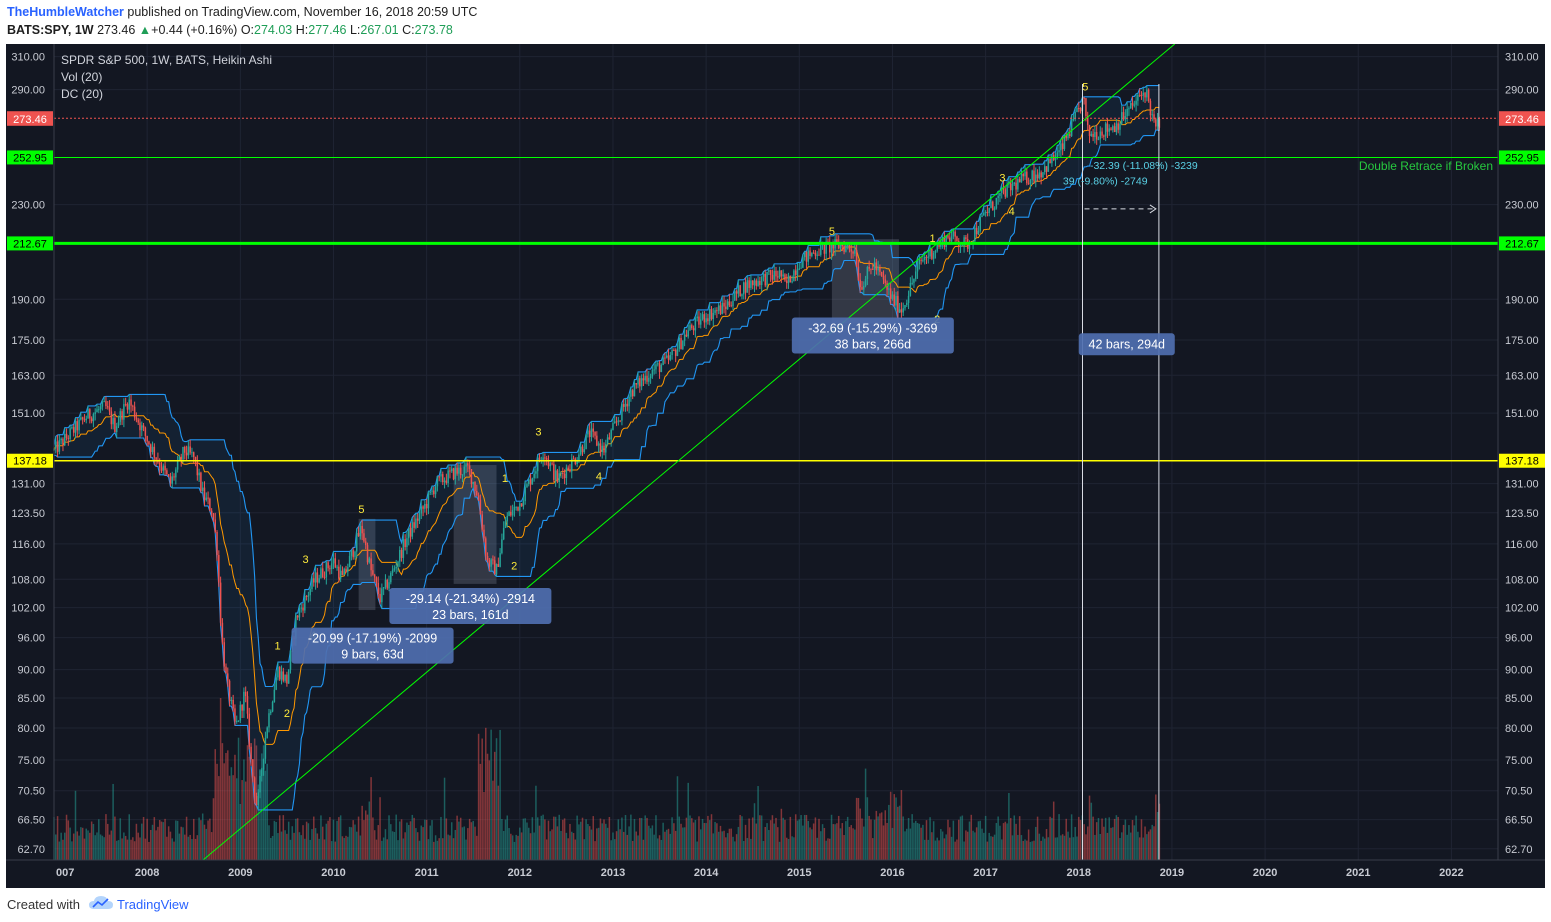  What do you see at coordinates (333, 873) in the screenshot?
I see `x-tick: 2010` at bounding box center [333, 873].